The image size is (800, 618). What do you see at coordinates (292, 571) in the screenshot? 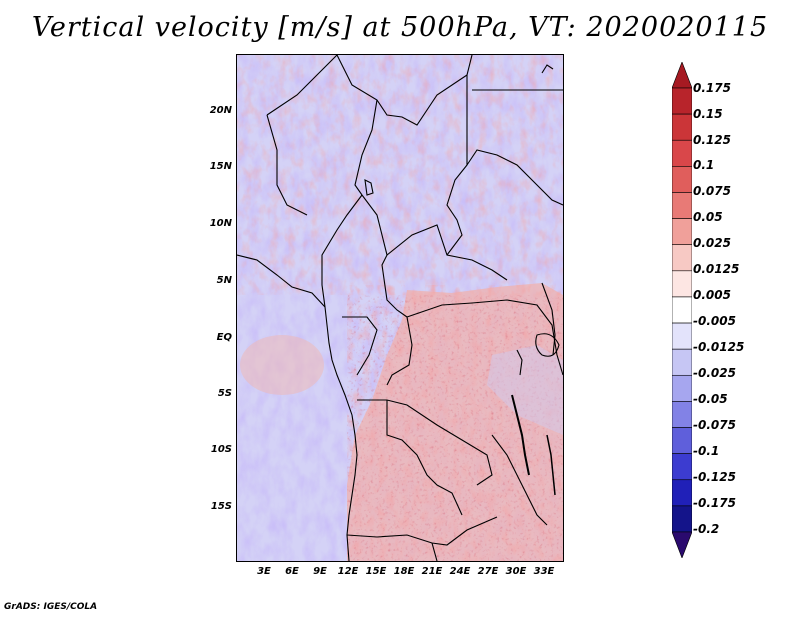
I see `lon-label-6e: 6E` at bounding box center [292, 571].